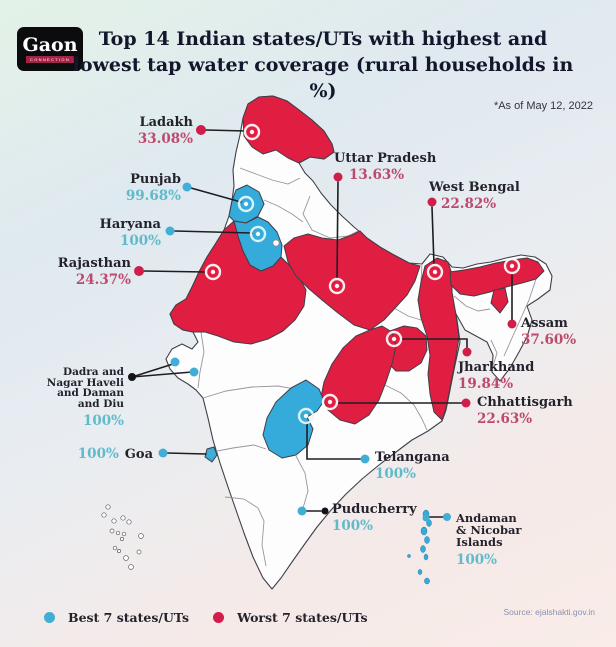 The height and width of the screenshot is (647, 616). I want to click on lakshadweep-islands, so click(122, 537).